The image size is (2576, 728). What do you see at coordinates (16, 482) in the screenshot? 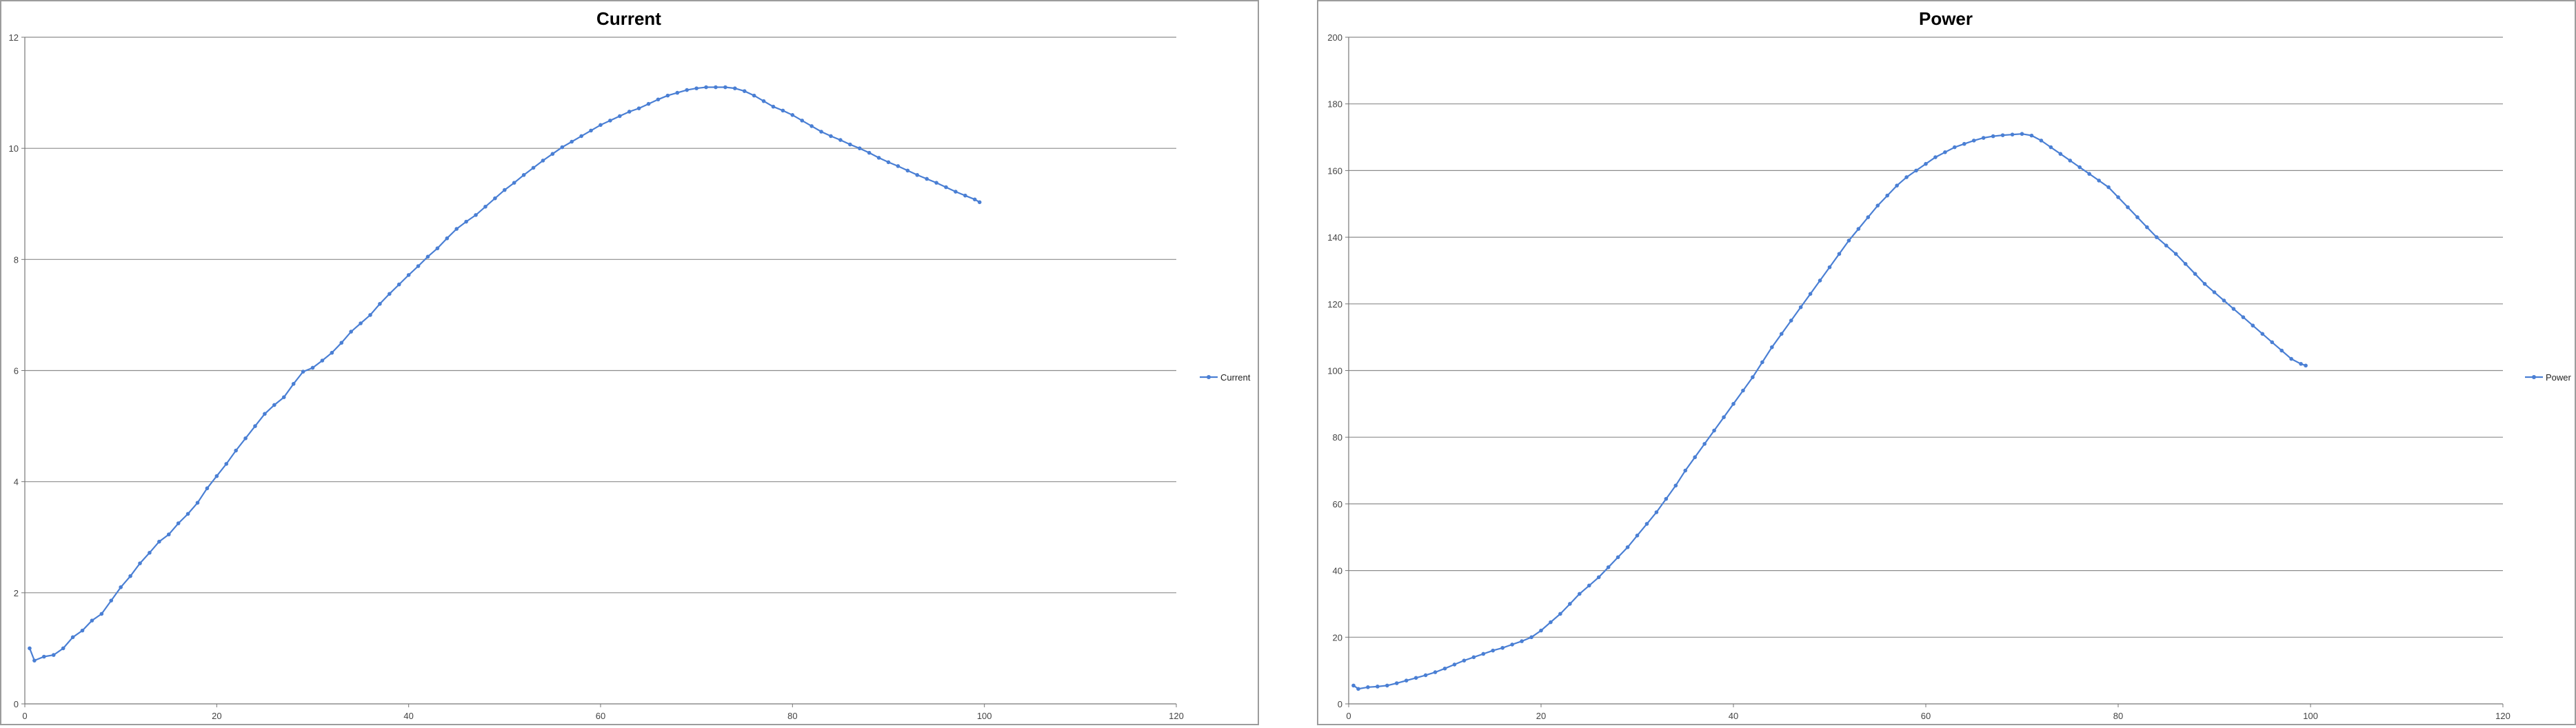
I see `y-tick-label: 4` at bounding box center [16, 482].